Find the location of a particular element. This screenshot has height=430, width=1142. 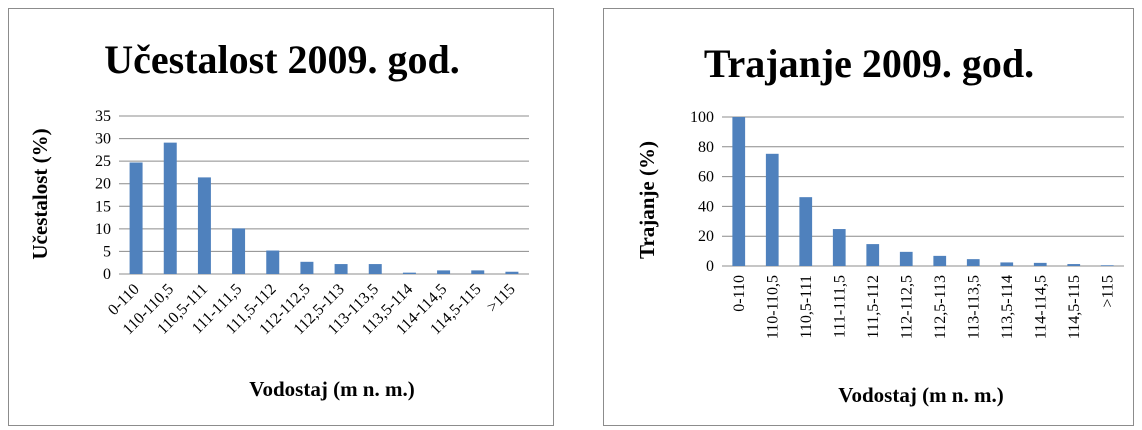

y-axis-label: Učestalost (%) is located at coordinates (40, 193).